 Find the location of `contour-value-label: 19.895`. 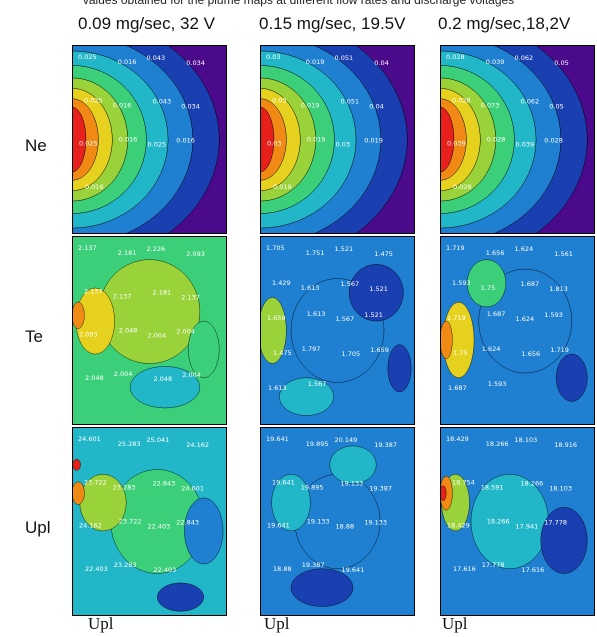

contour-value-label: 19.895 is located at coordinates (312, 487).